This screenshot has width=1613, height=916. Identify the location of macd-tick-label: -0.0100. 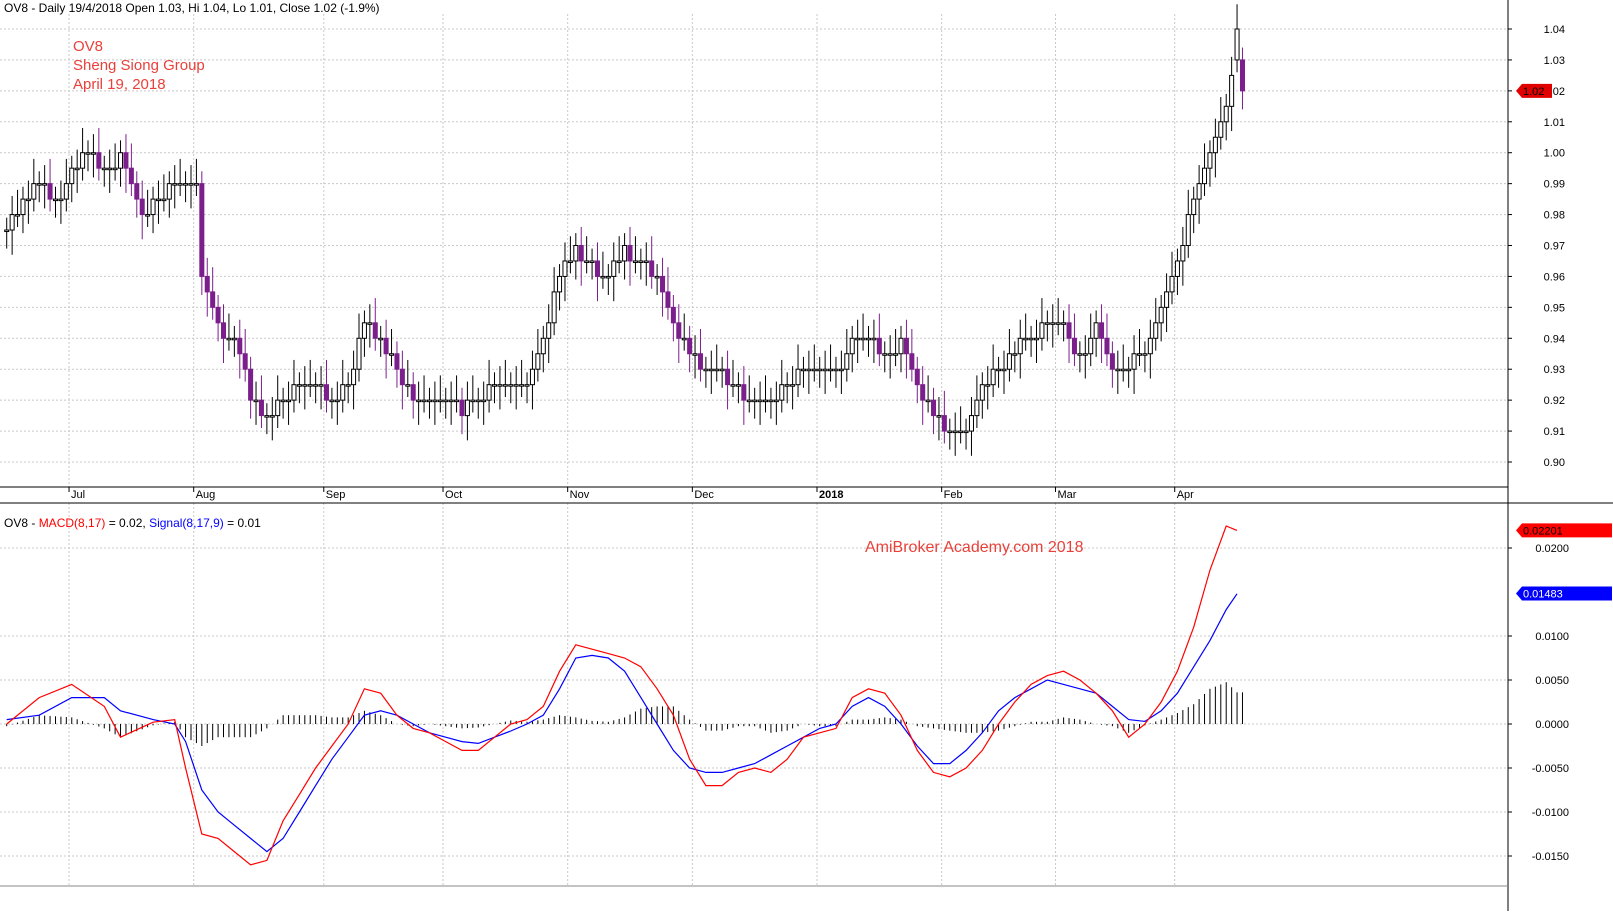
(1550, 813).